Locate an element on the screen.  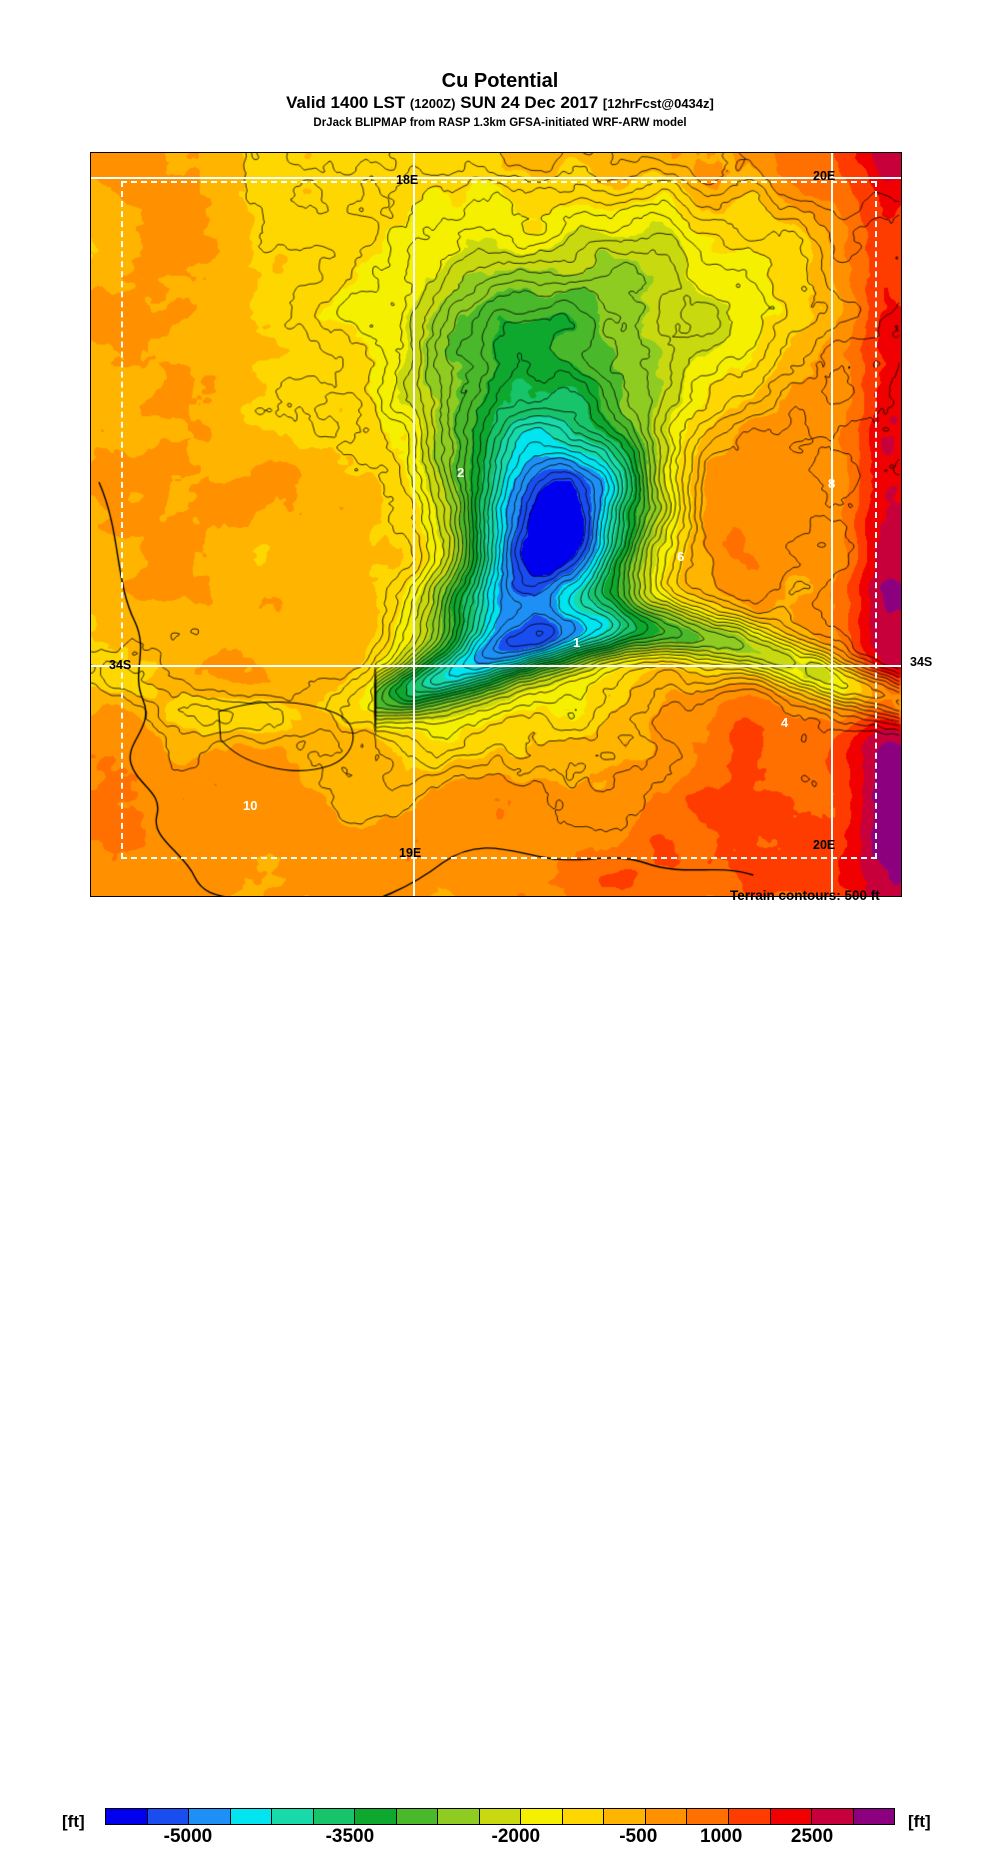
outside-coord-label-0: 34S is located at coordinates (921, 662).